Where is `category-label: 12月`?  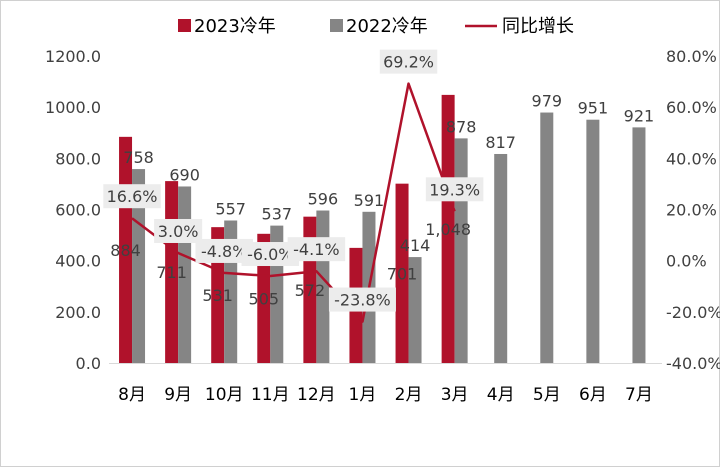
category-label: 12月 is located at coordinates (316, 395).